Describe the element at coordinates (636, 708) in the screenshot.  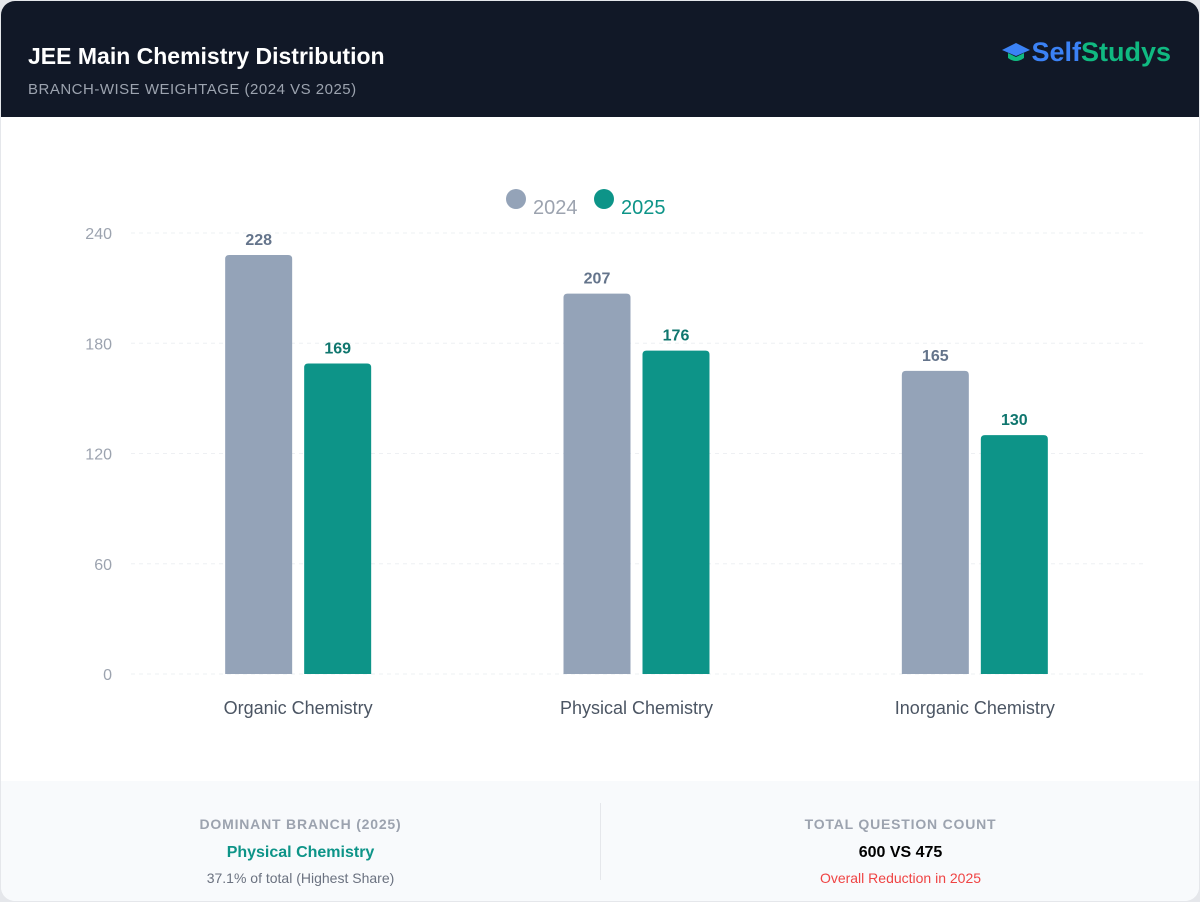
I see `x-tick-label: Physical Chemistry` at that location.